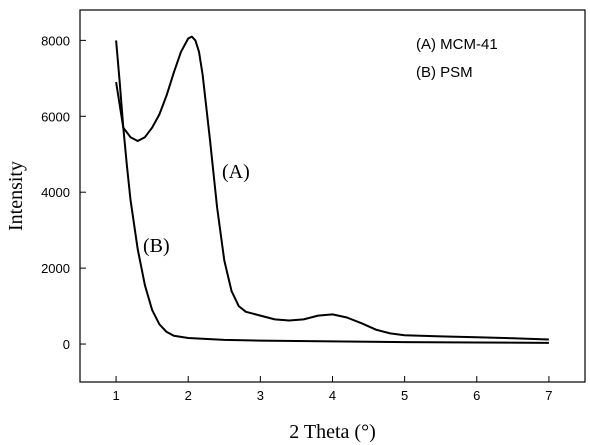 Image resolution: width=590 pixels, height=445 pixels. I want to click on x-axis-title: 2 Theta (°), so click(332, 432).